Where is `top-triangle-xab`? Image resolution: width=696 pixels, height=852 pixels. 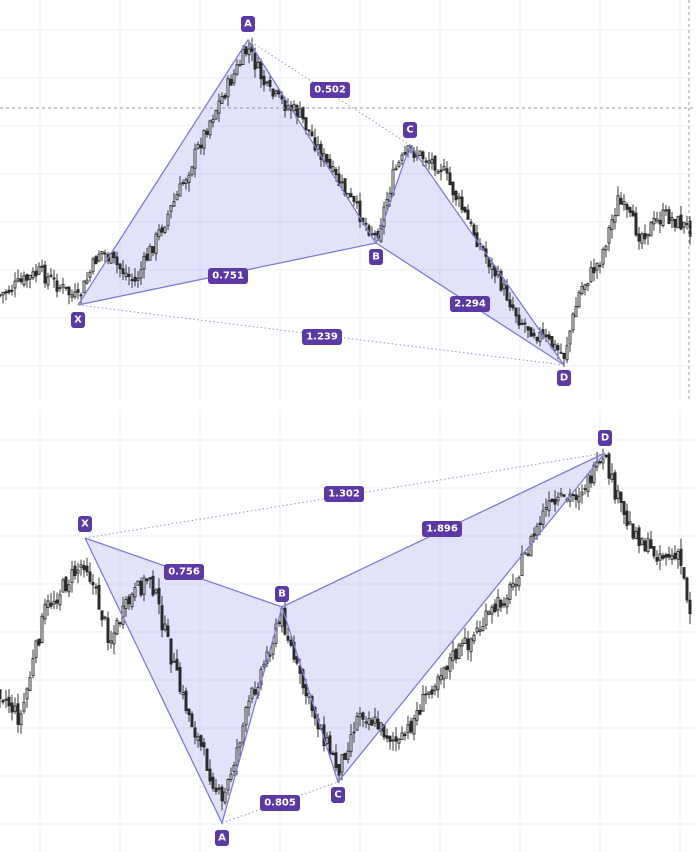 top-triangle-xab is located at coordinates (227, 172).